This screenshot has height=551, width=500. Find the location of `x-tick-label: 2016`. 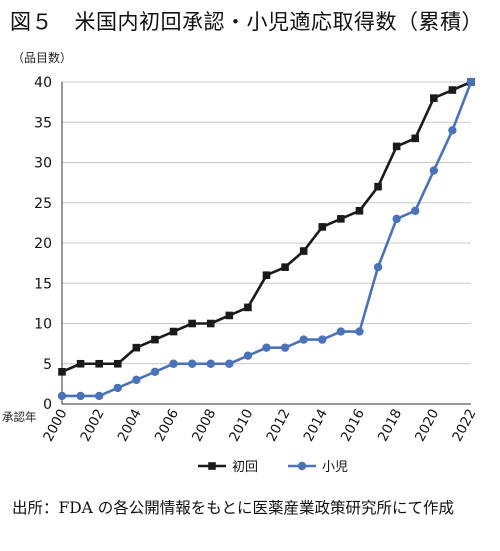

x-tick-label: 2016 is located at coordinates (353, 425).